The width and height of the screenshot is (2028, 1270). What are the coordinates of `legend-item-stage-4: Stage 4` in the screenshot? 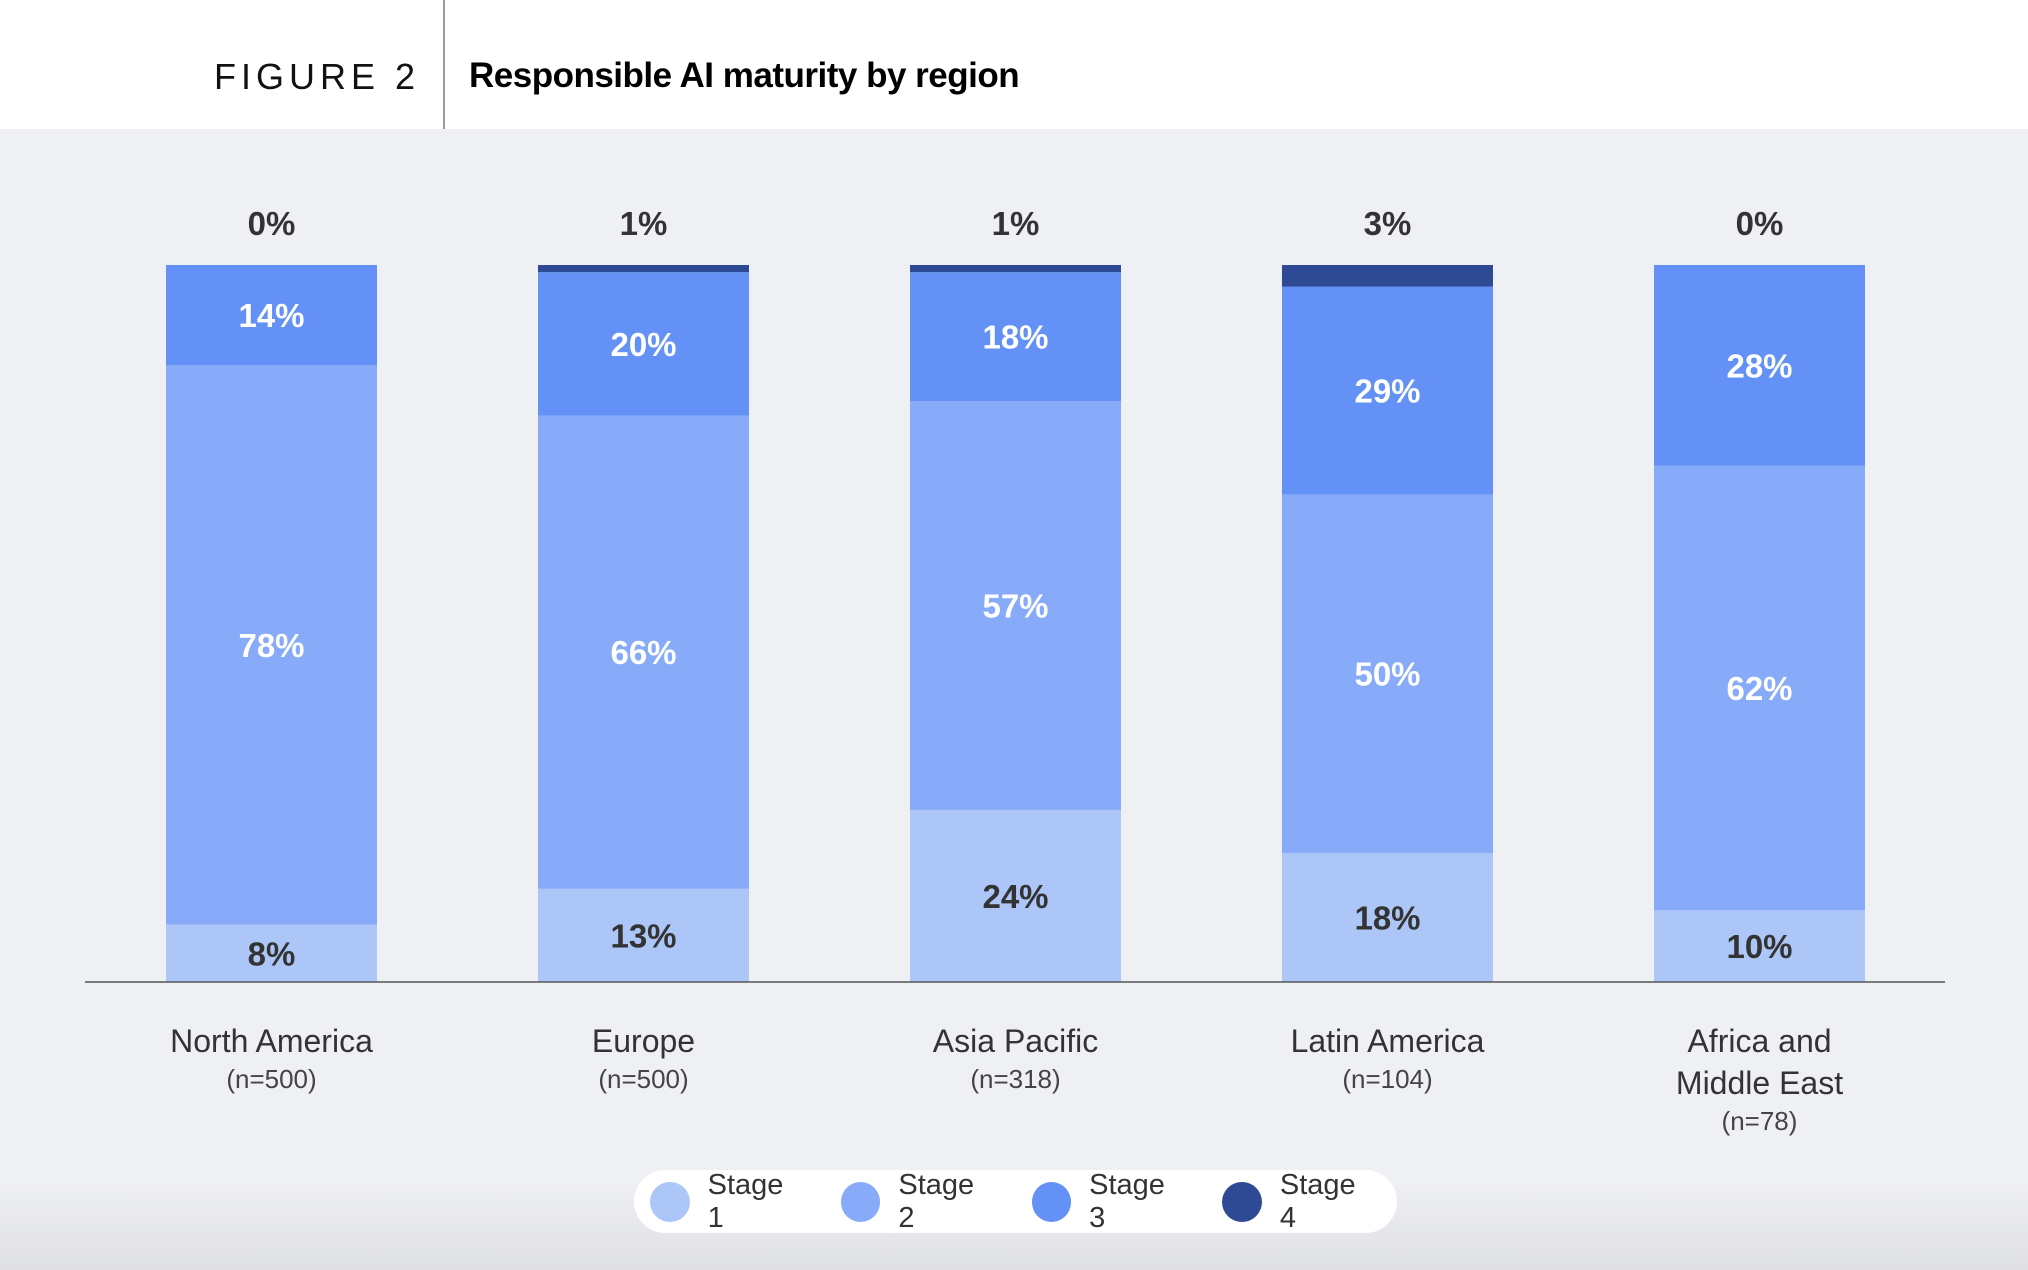 It's located at (1300, 1202).